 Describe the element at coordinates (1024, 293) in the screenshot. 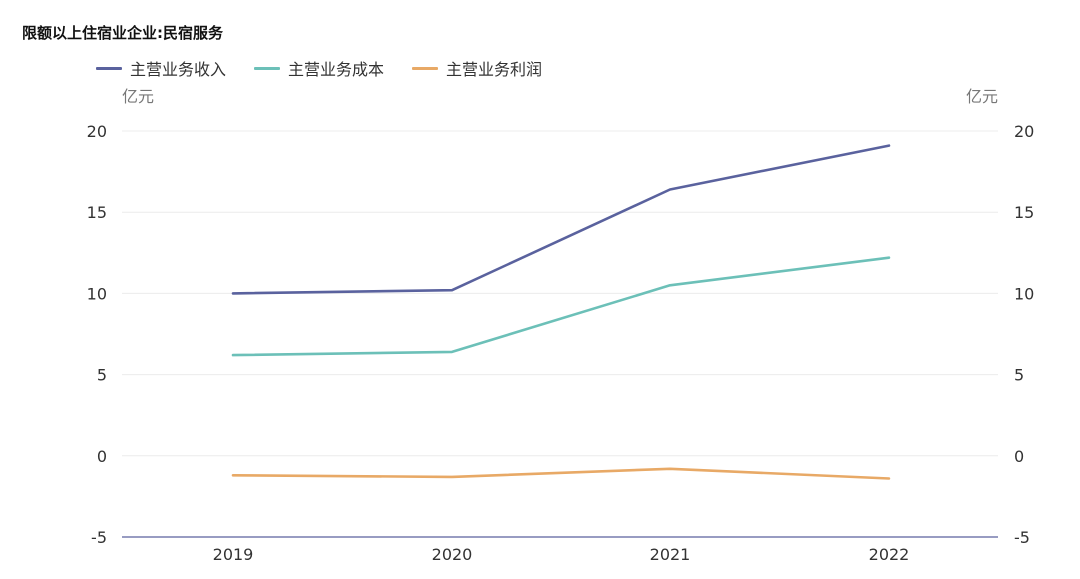

I see `y-tick-label-right: 10` at that location.